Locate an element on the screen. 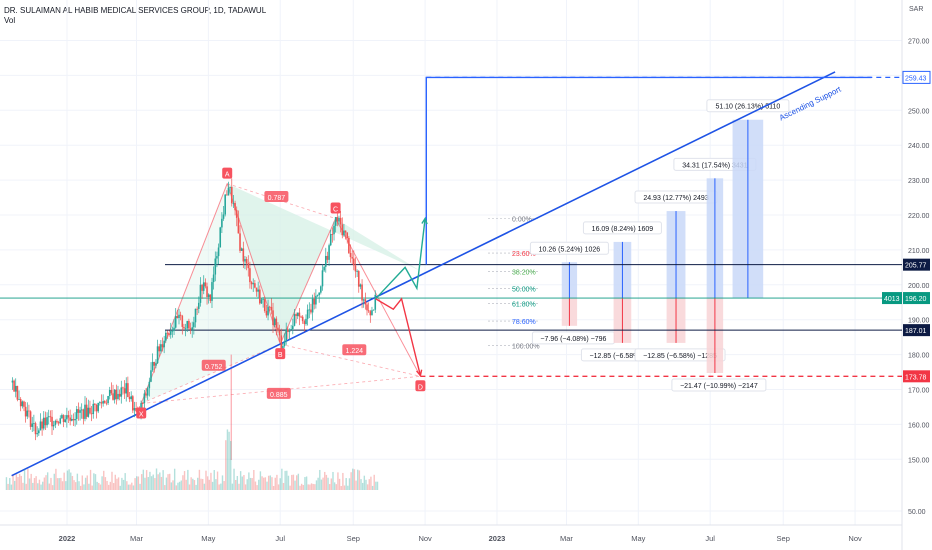 This screenshot has width=932, height=550. volume-indicator-label: Vol is located at coordinates (10, 20).